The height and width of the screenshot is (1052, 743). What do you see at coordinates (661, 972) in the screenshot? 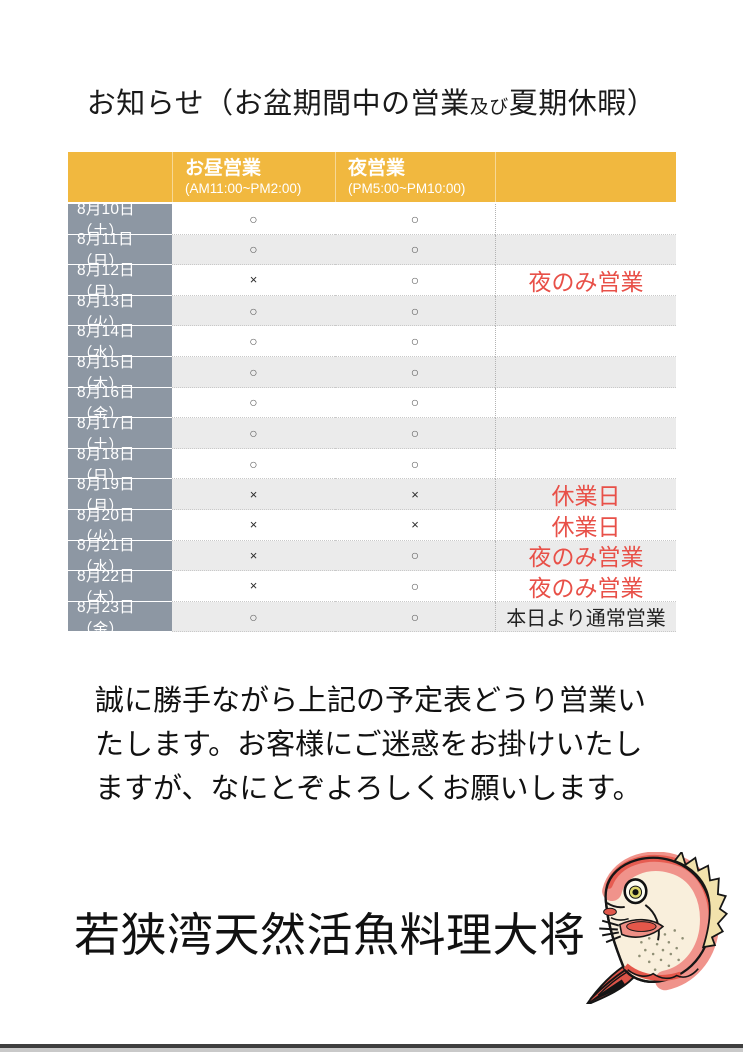
I see `fish-belly-rim` at bounding box center [661, 972].